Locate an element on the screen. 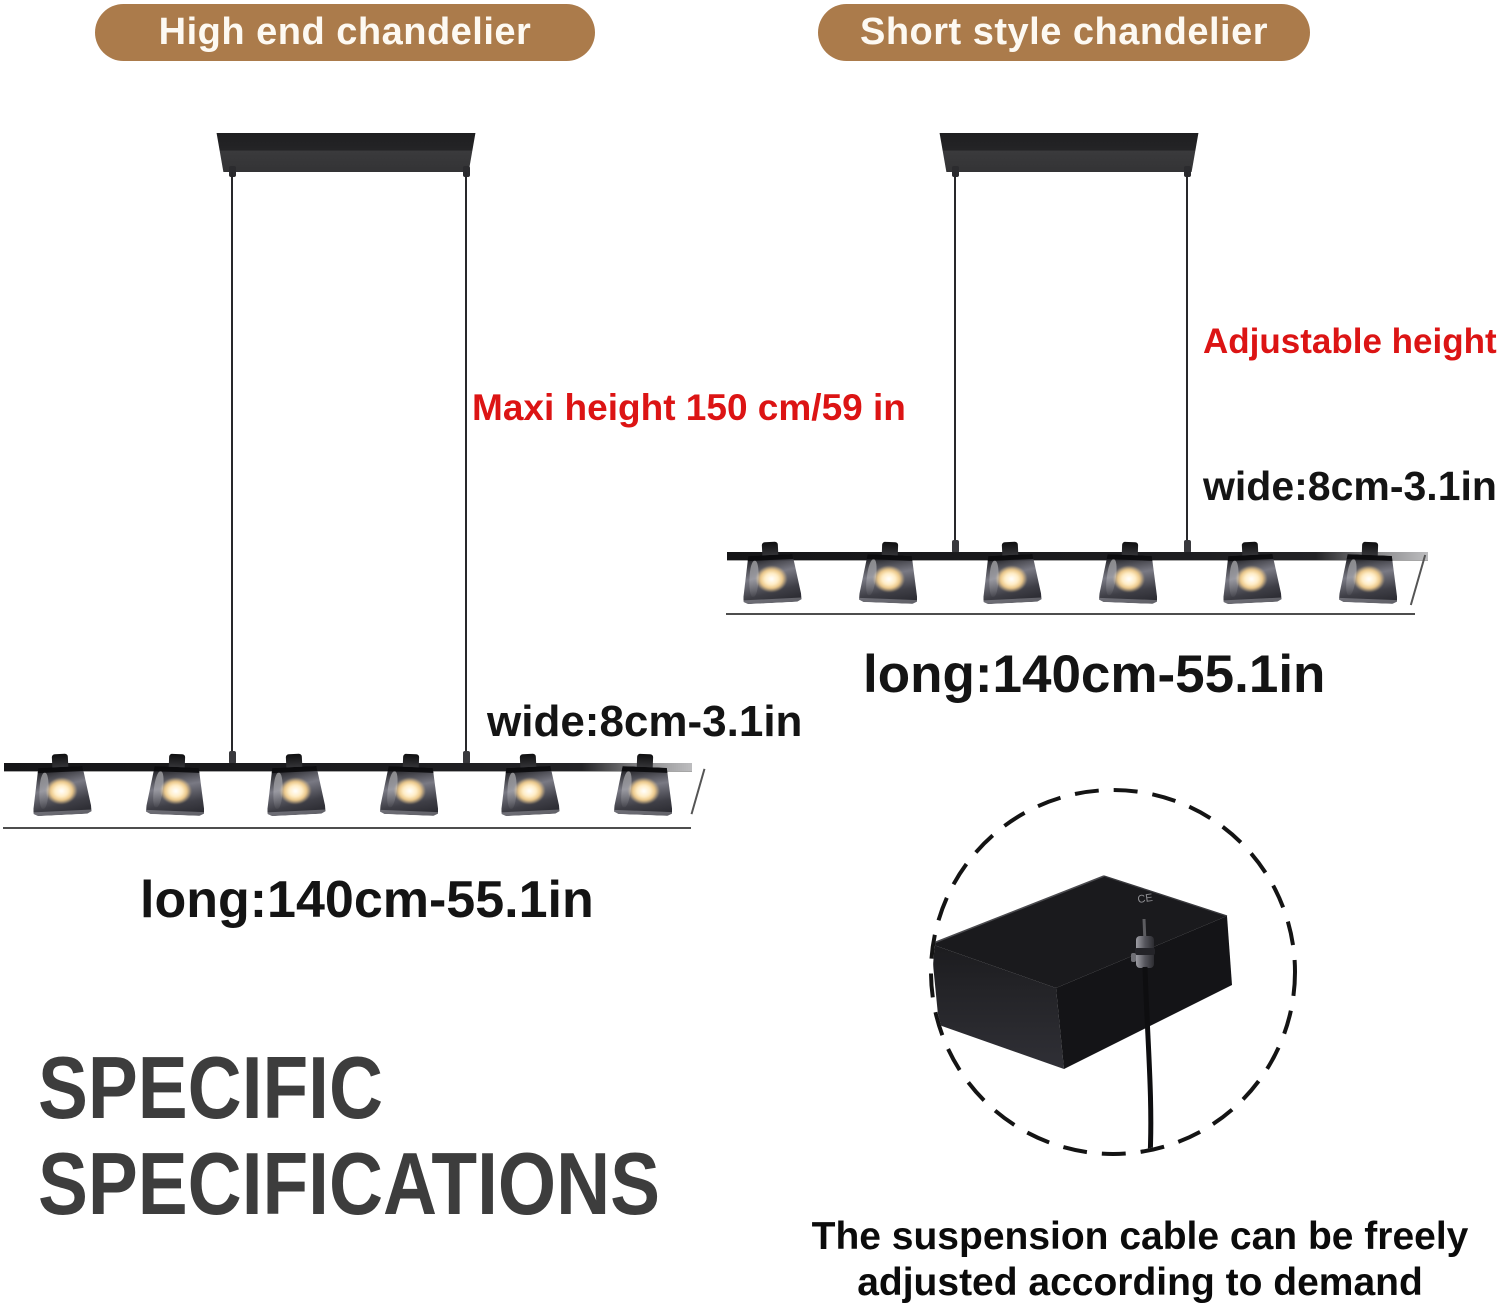  dashed-circle-border is located at coordinates (1113, 972).